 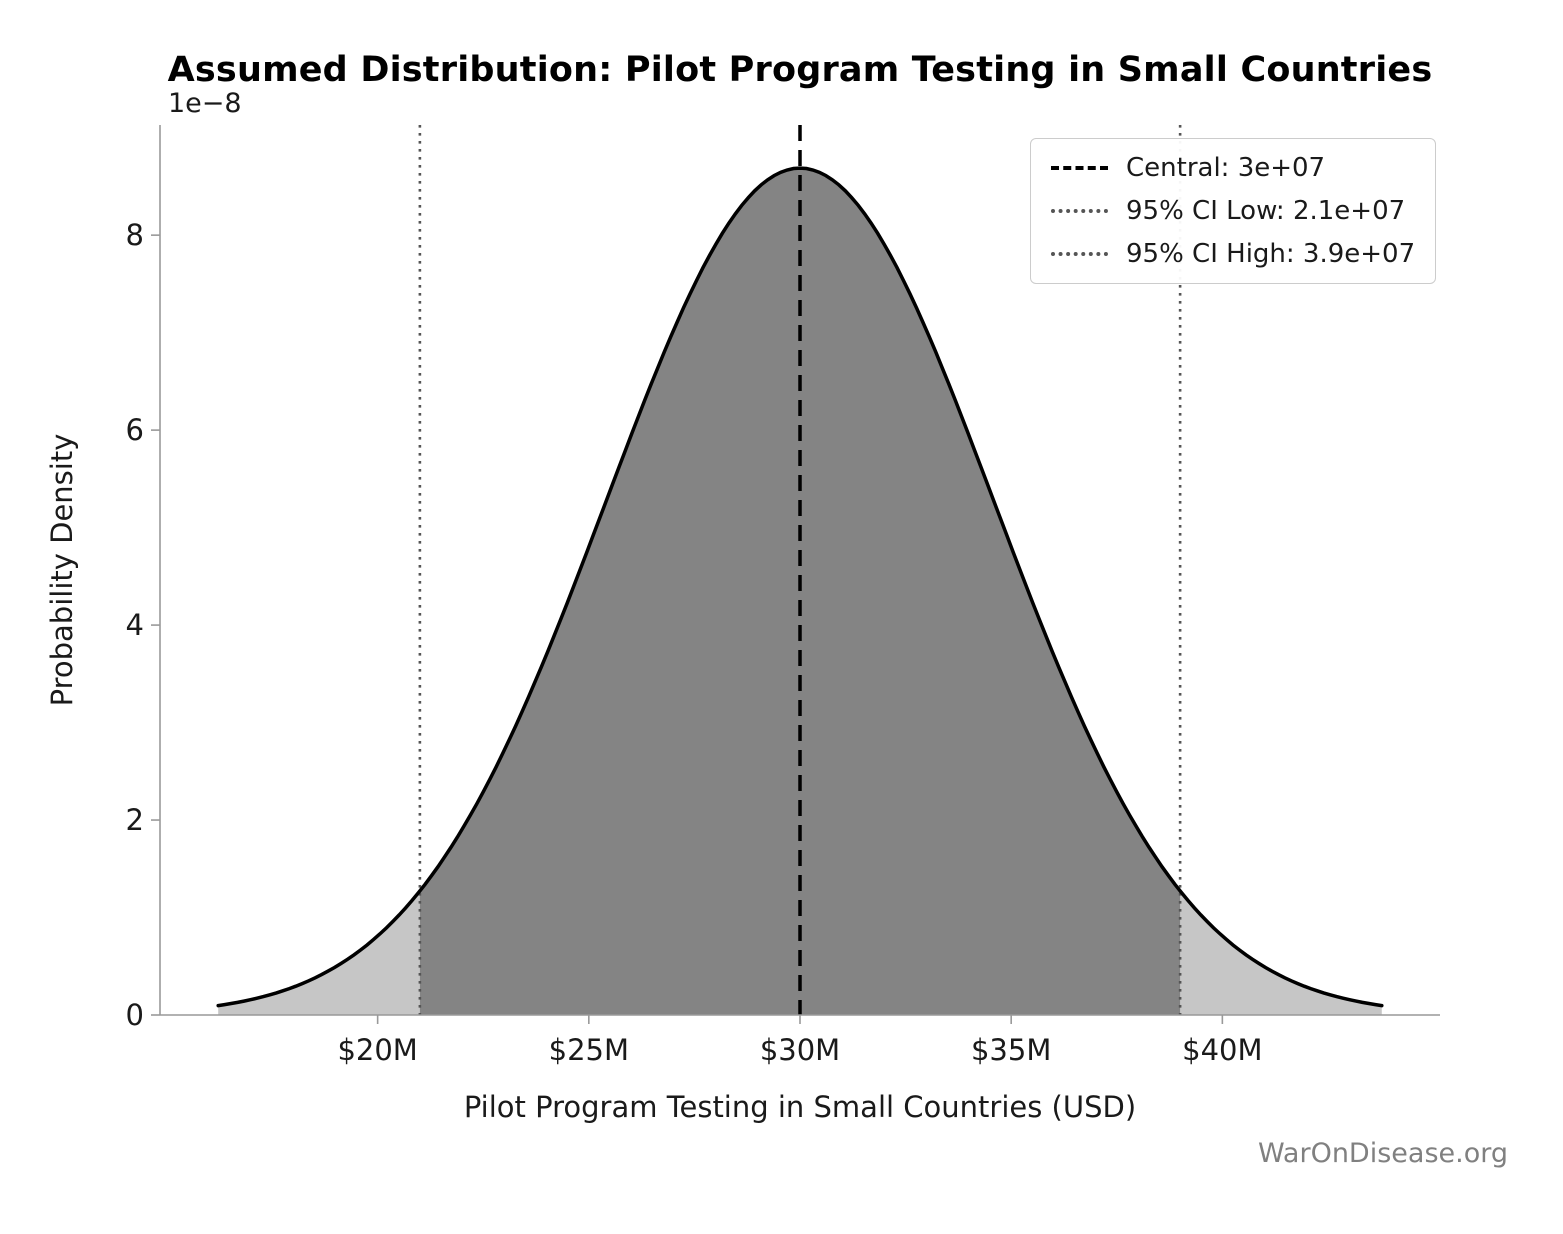 What do you see at coordinates (1079, 168) in the screenshot?
I see `dashed-line-sample-icon` at bounding box center [1079, 168].